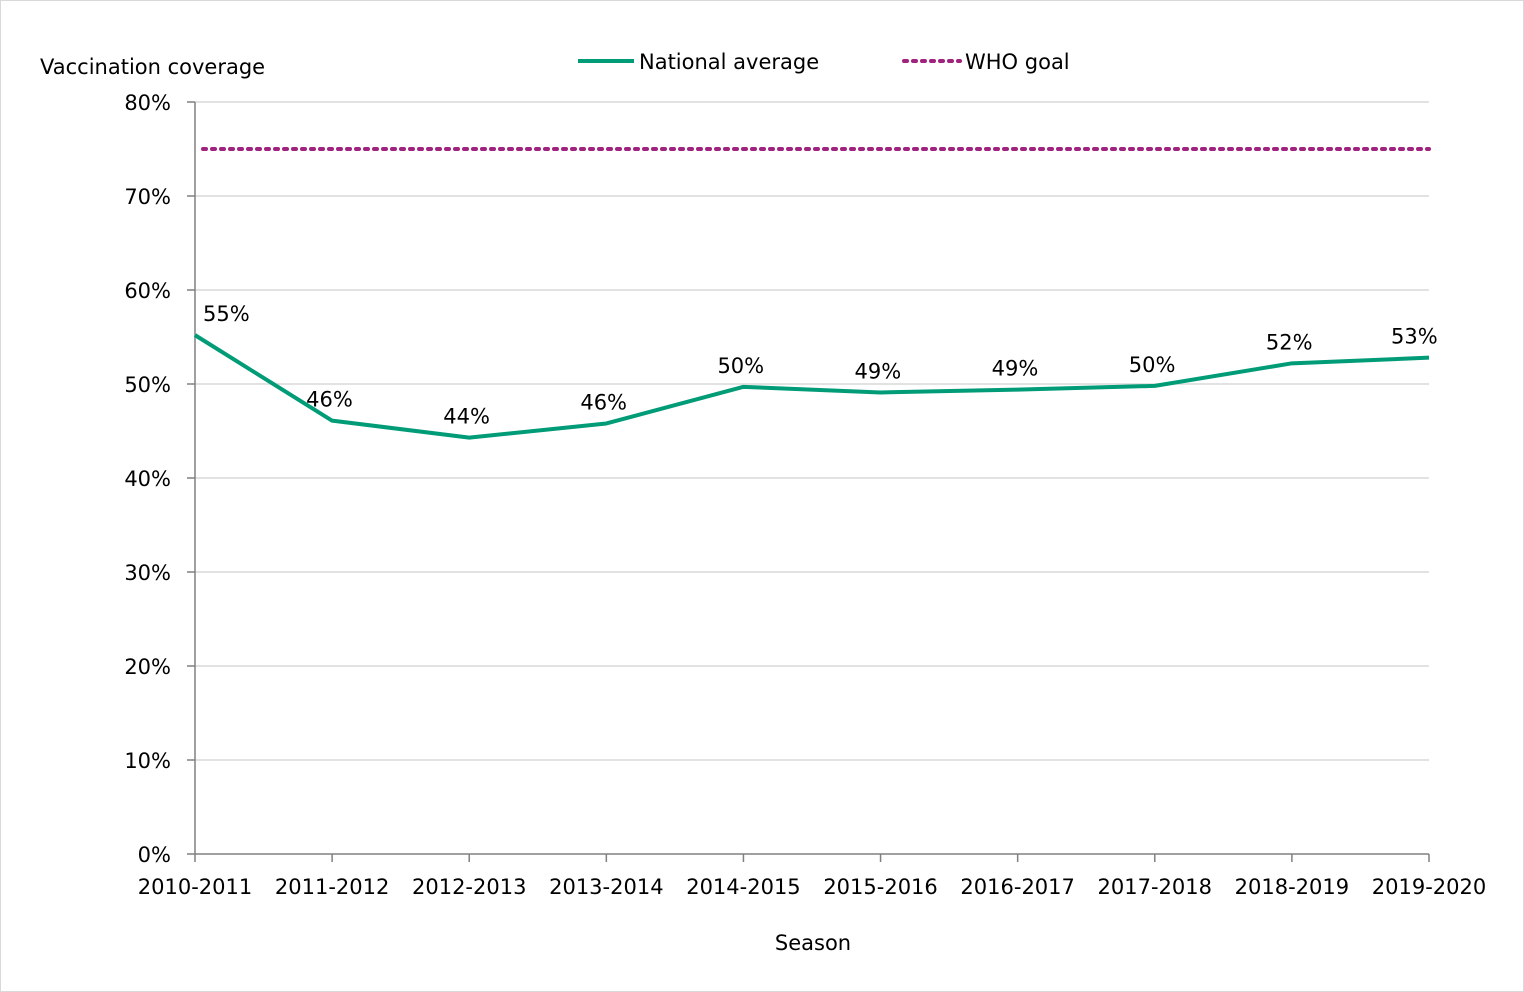 The width and height of the screenshot is (1524, 992). What do you see at coordinates (147, 291) in the screenshot?
I see `y-tick-label-60: 60%` at bounding box center [147, 291].